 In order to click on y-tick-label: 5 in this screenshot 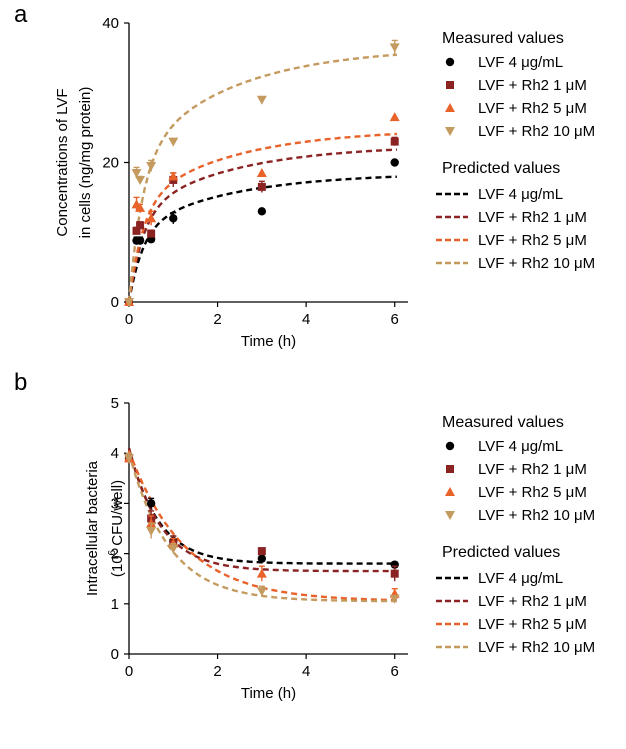, I will do `click(115, 403)`.